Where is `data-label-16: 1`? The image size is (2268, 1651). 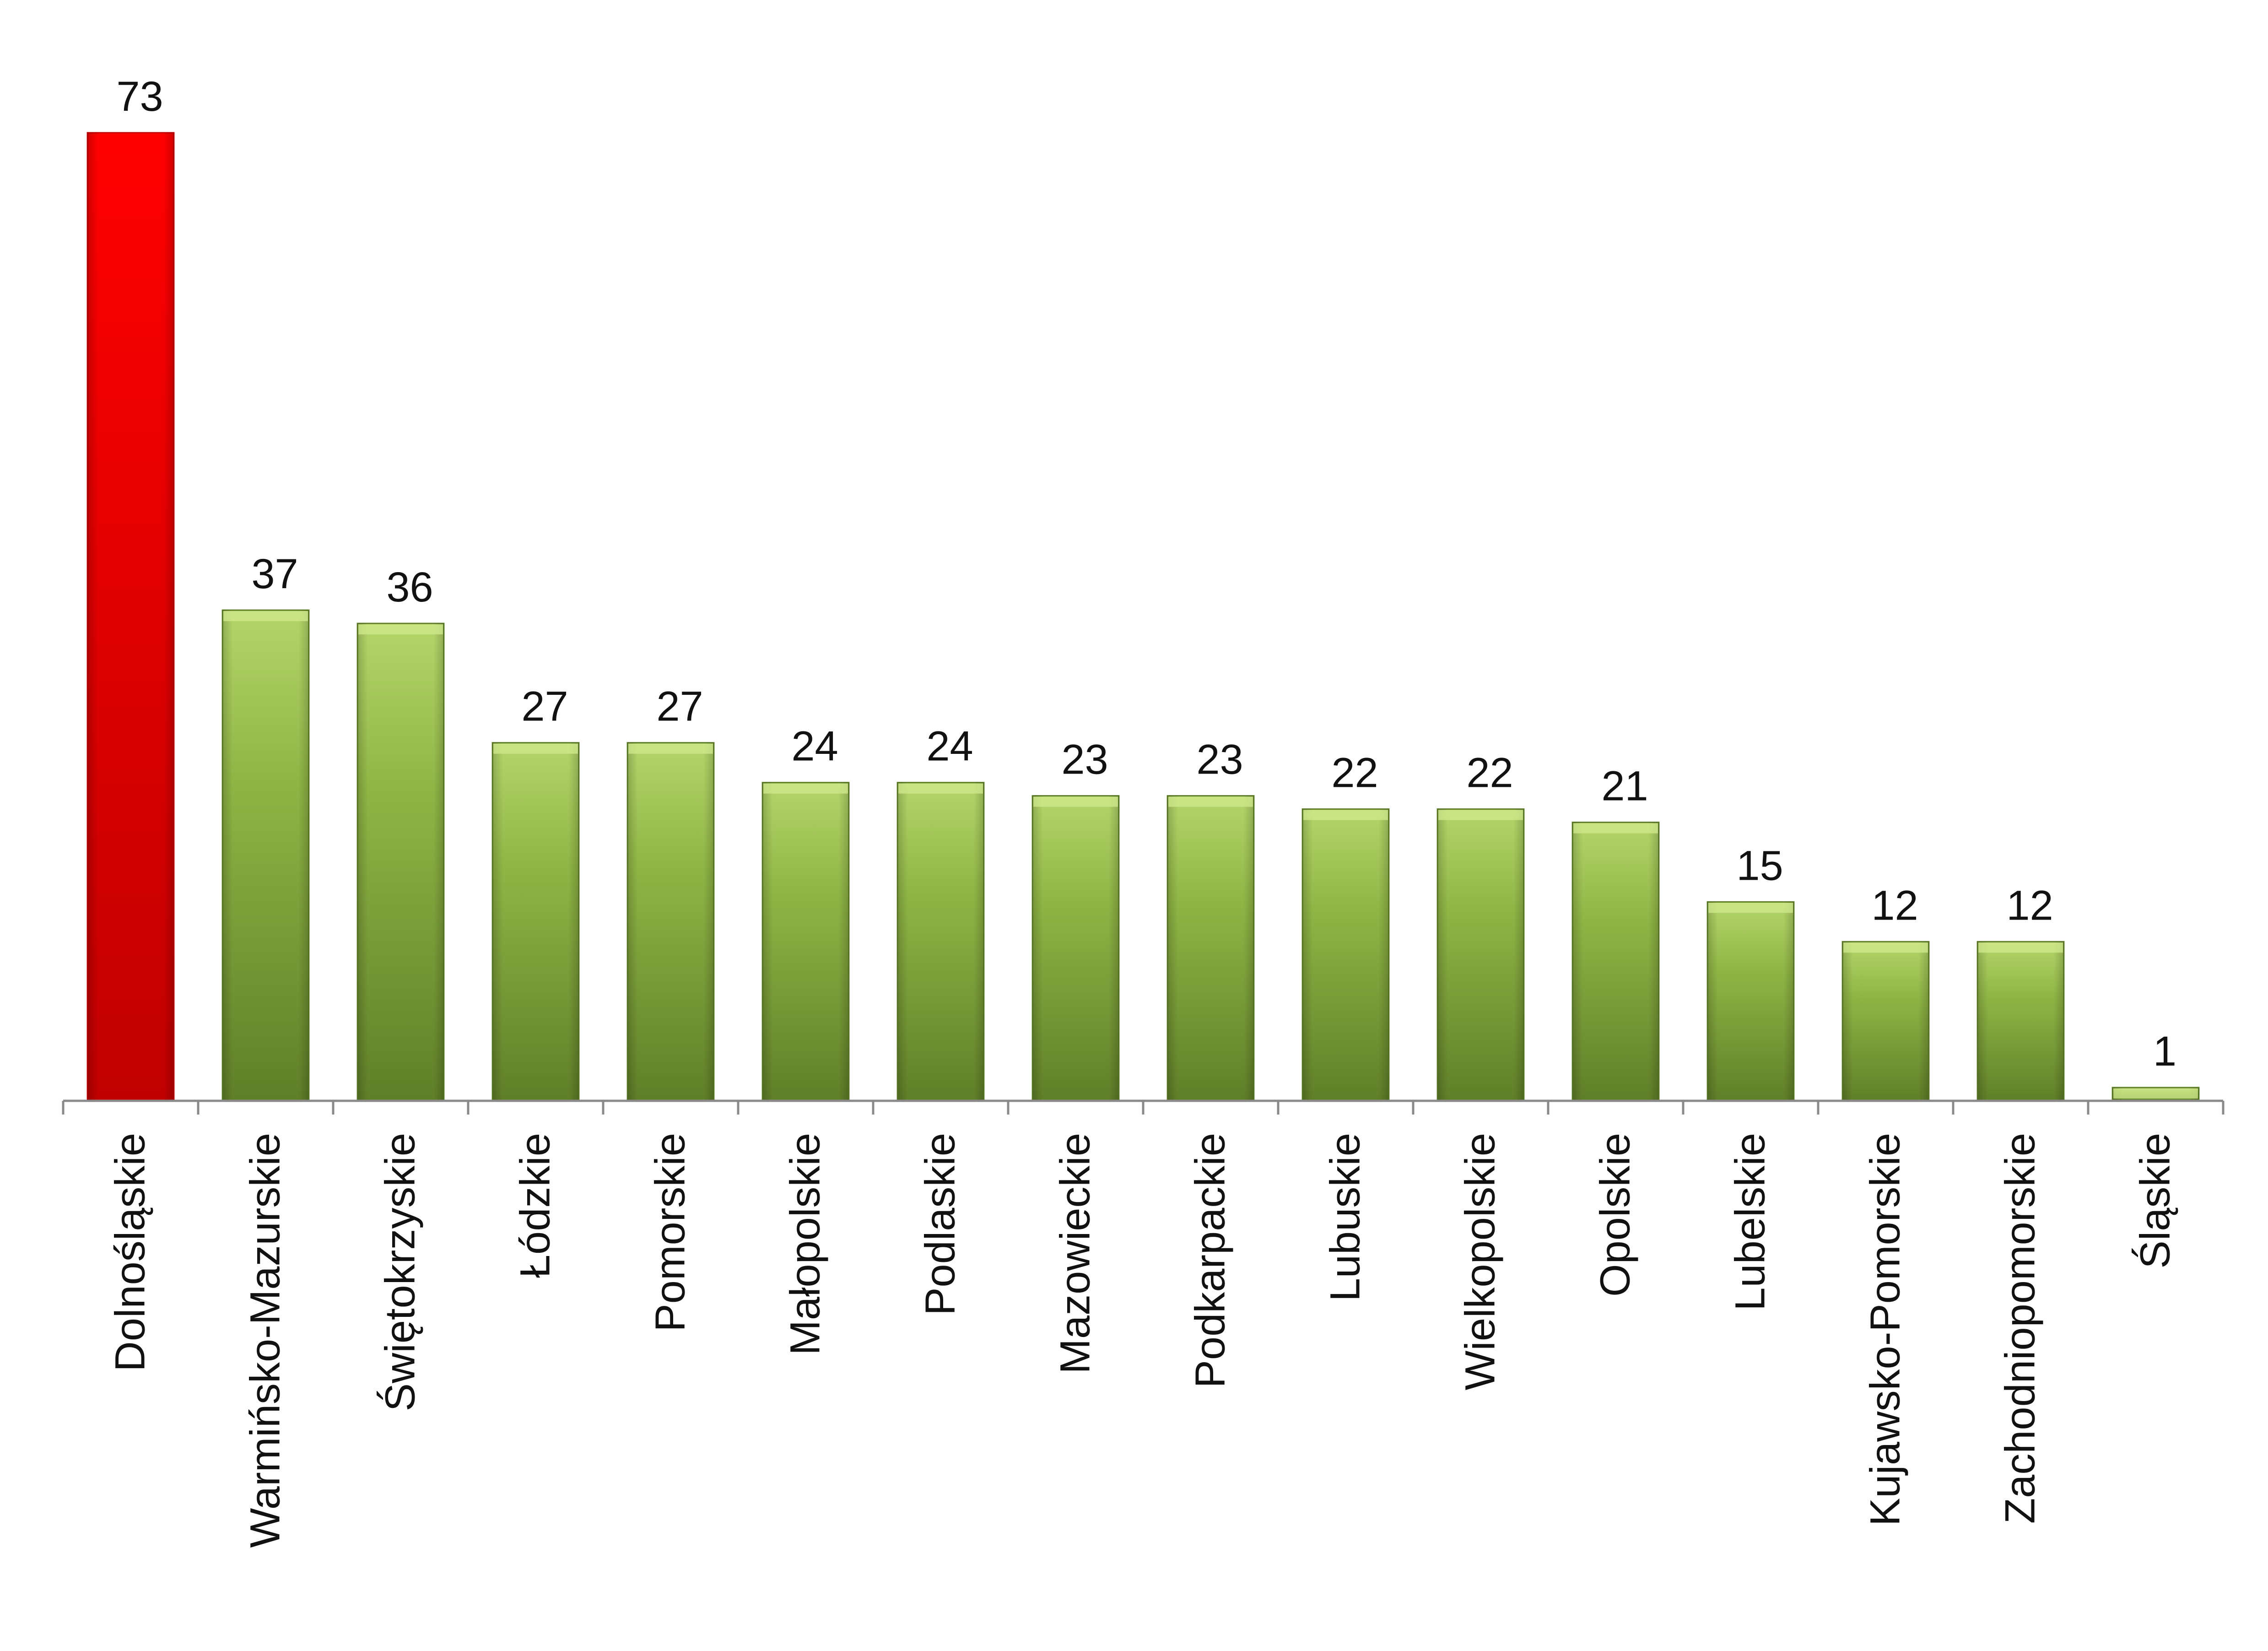
data-label-16: 1 is located at coordinates (2164, 1051).